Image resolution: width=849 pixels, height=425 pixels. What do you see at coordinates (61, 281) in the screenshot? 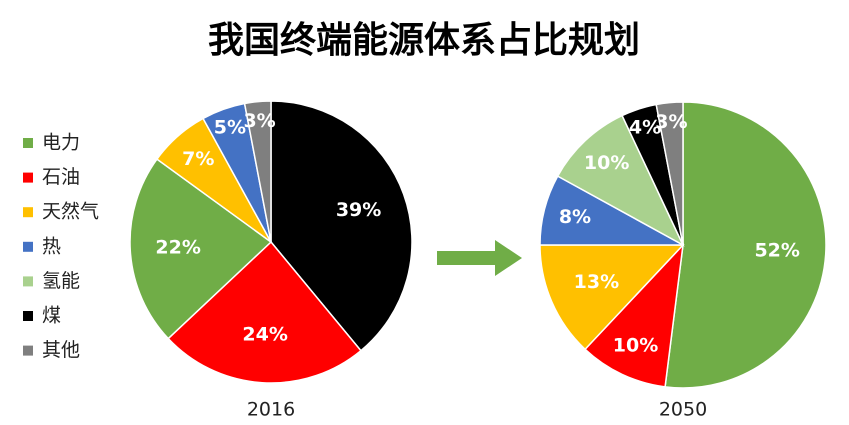
I see `legend-label: 氢能` at bounding box center [61, 281].